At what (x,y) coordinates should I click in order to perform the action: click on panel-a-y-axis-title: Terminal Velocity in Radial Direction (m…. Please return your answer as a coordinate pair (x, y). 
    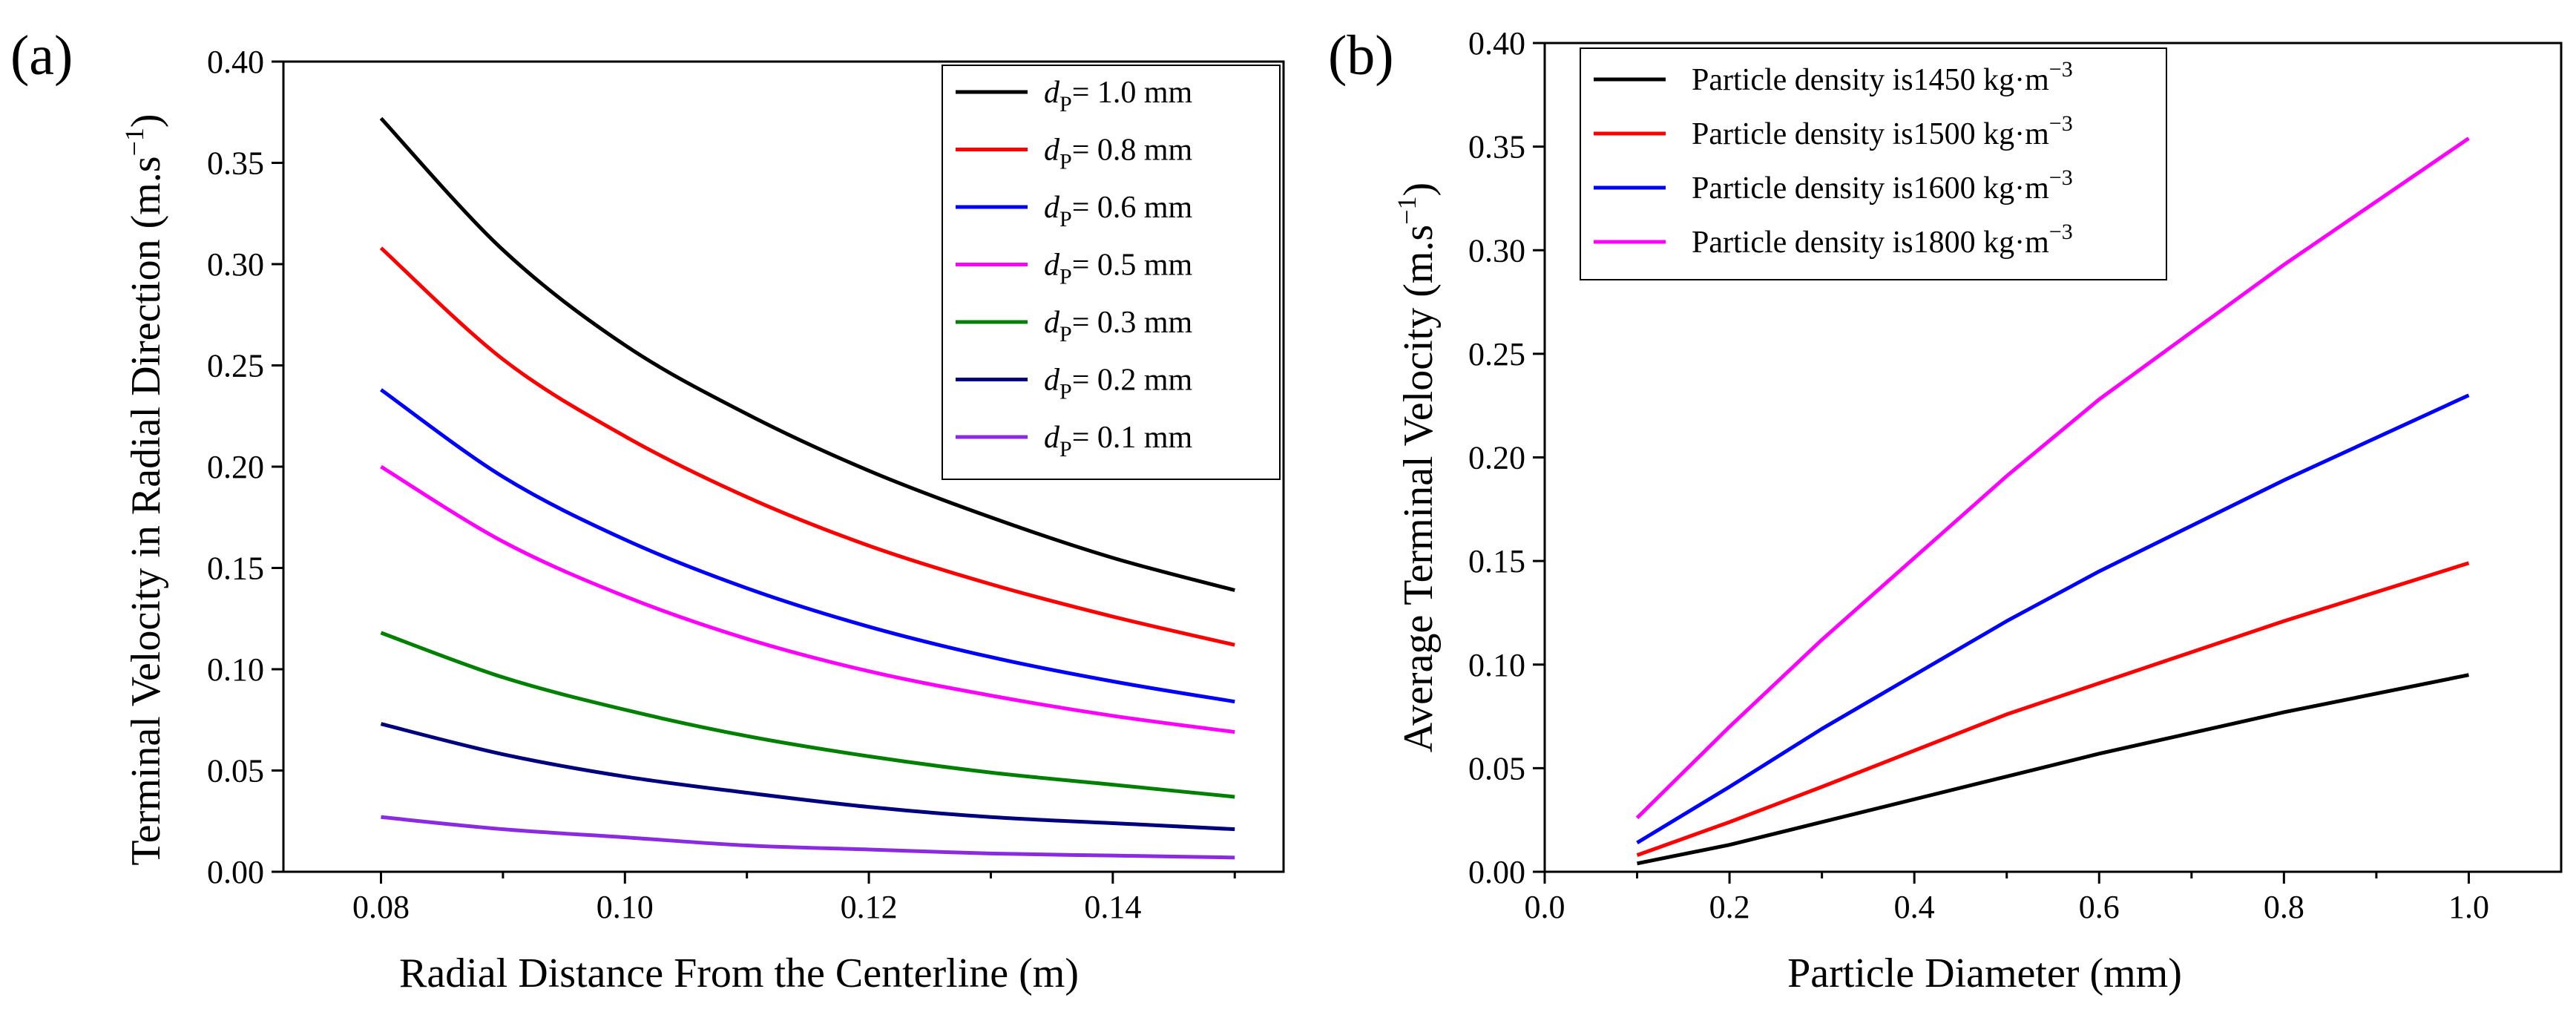
    Looking at the image, I should click on (144, 489).